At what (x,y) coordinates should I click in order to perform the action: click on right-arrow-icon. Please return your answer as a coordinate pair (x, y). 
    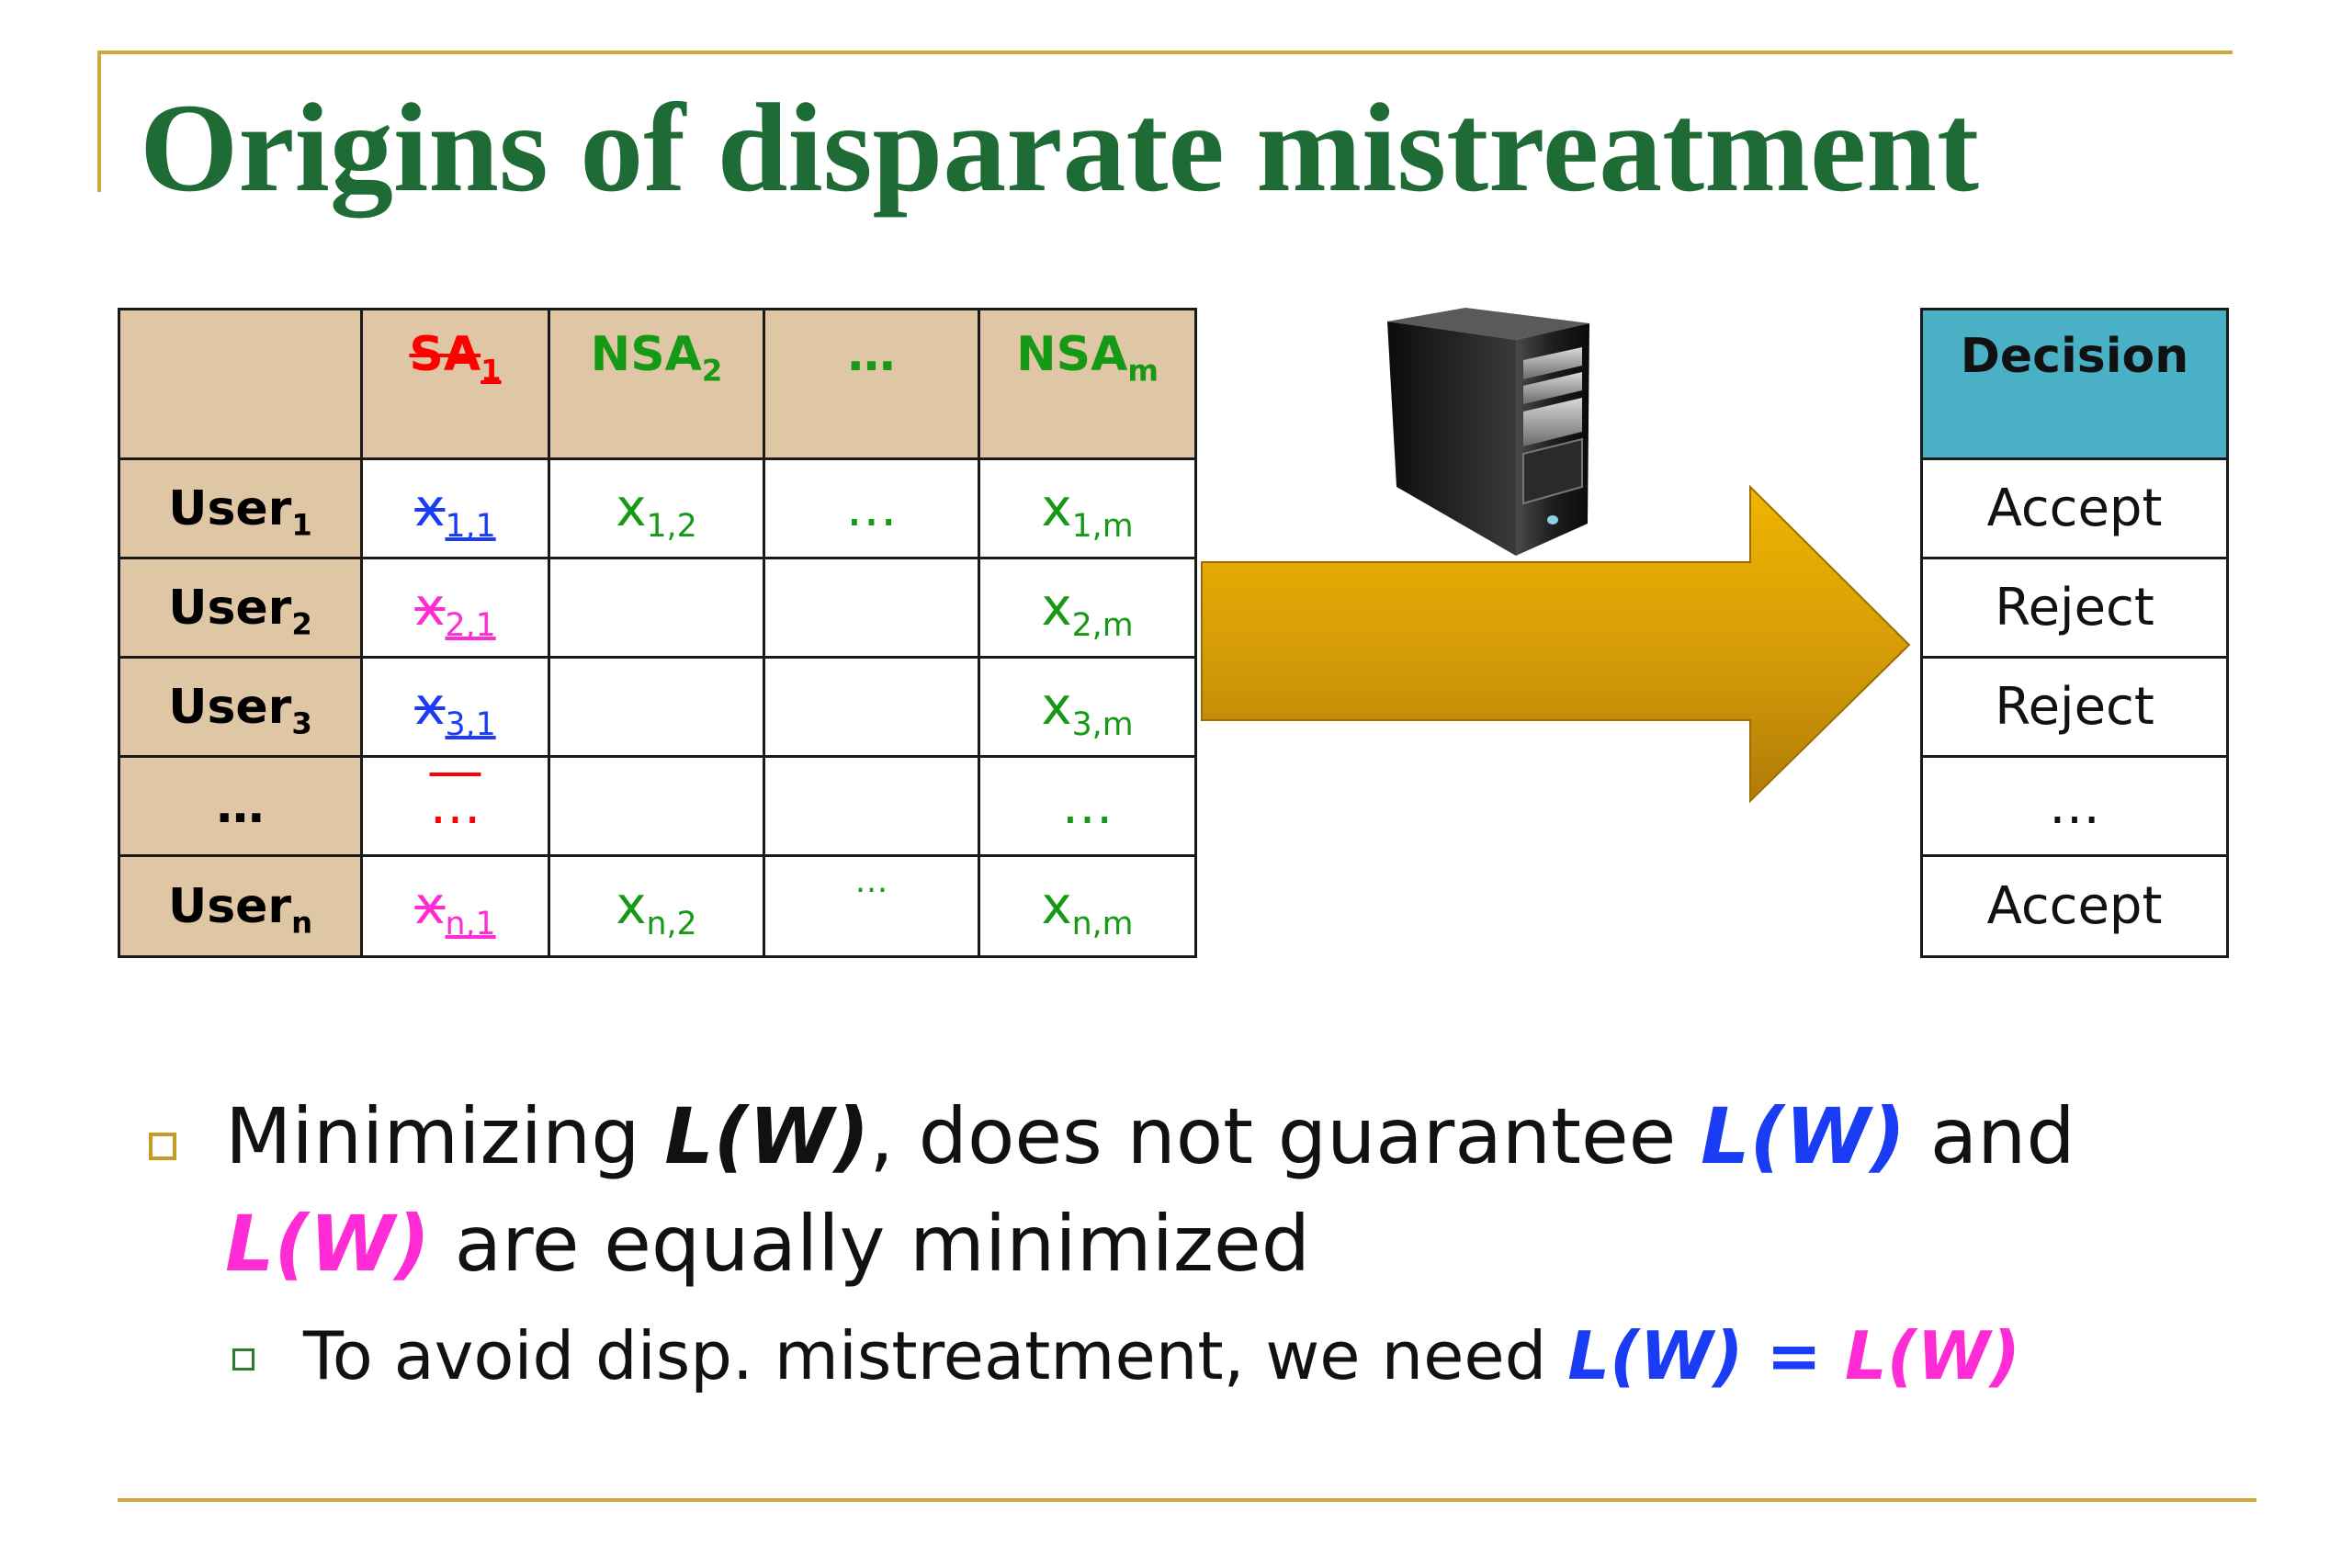
    Looking at the image, I should click on (1556, 644).